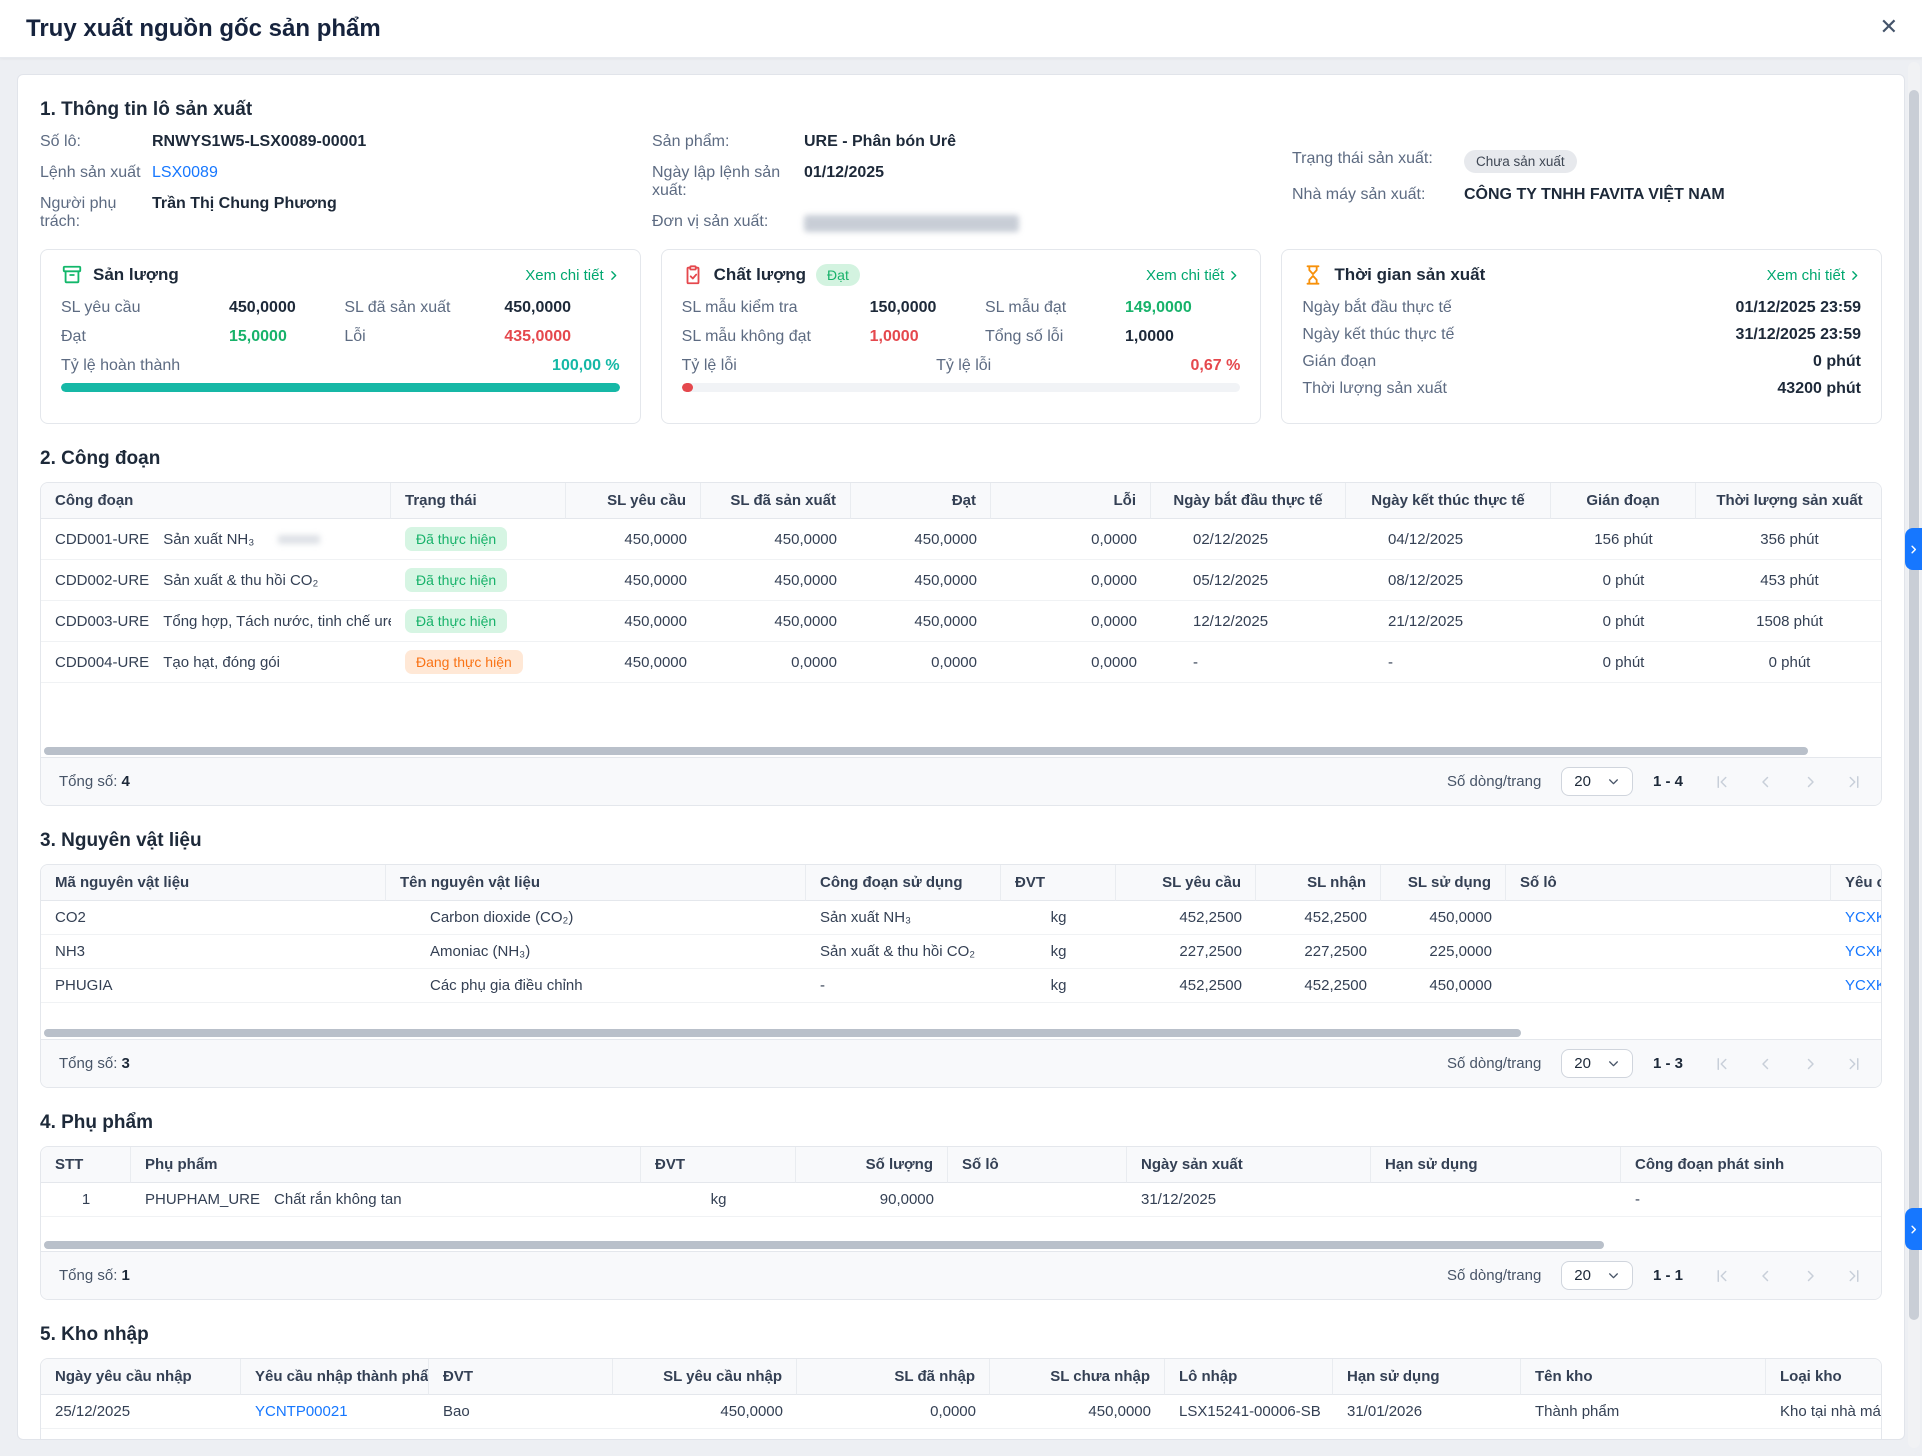 The image size is (1922, 1456). What do you see at coordinates (1313, 275) in the screenshot?
I see `hourglass-icon` at bounding box center [1313, 275].